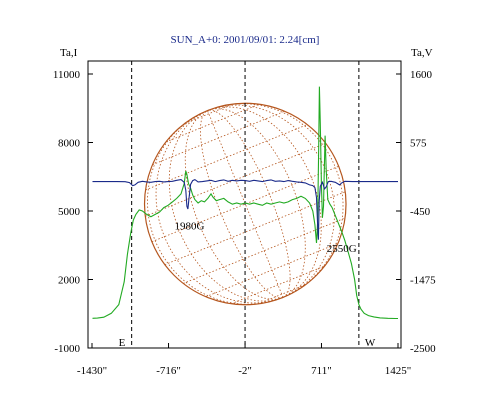 The height and width of the screenshot is (401, 501). I want to click on x-tick-label: -1430", so click(92, 371).